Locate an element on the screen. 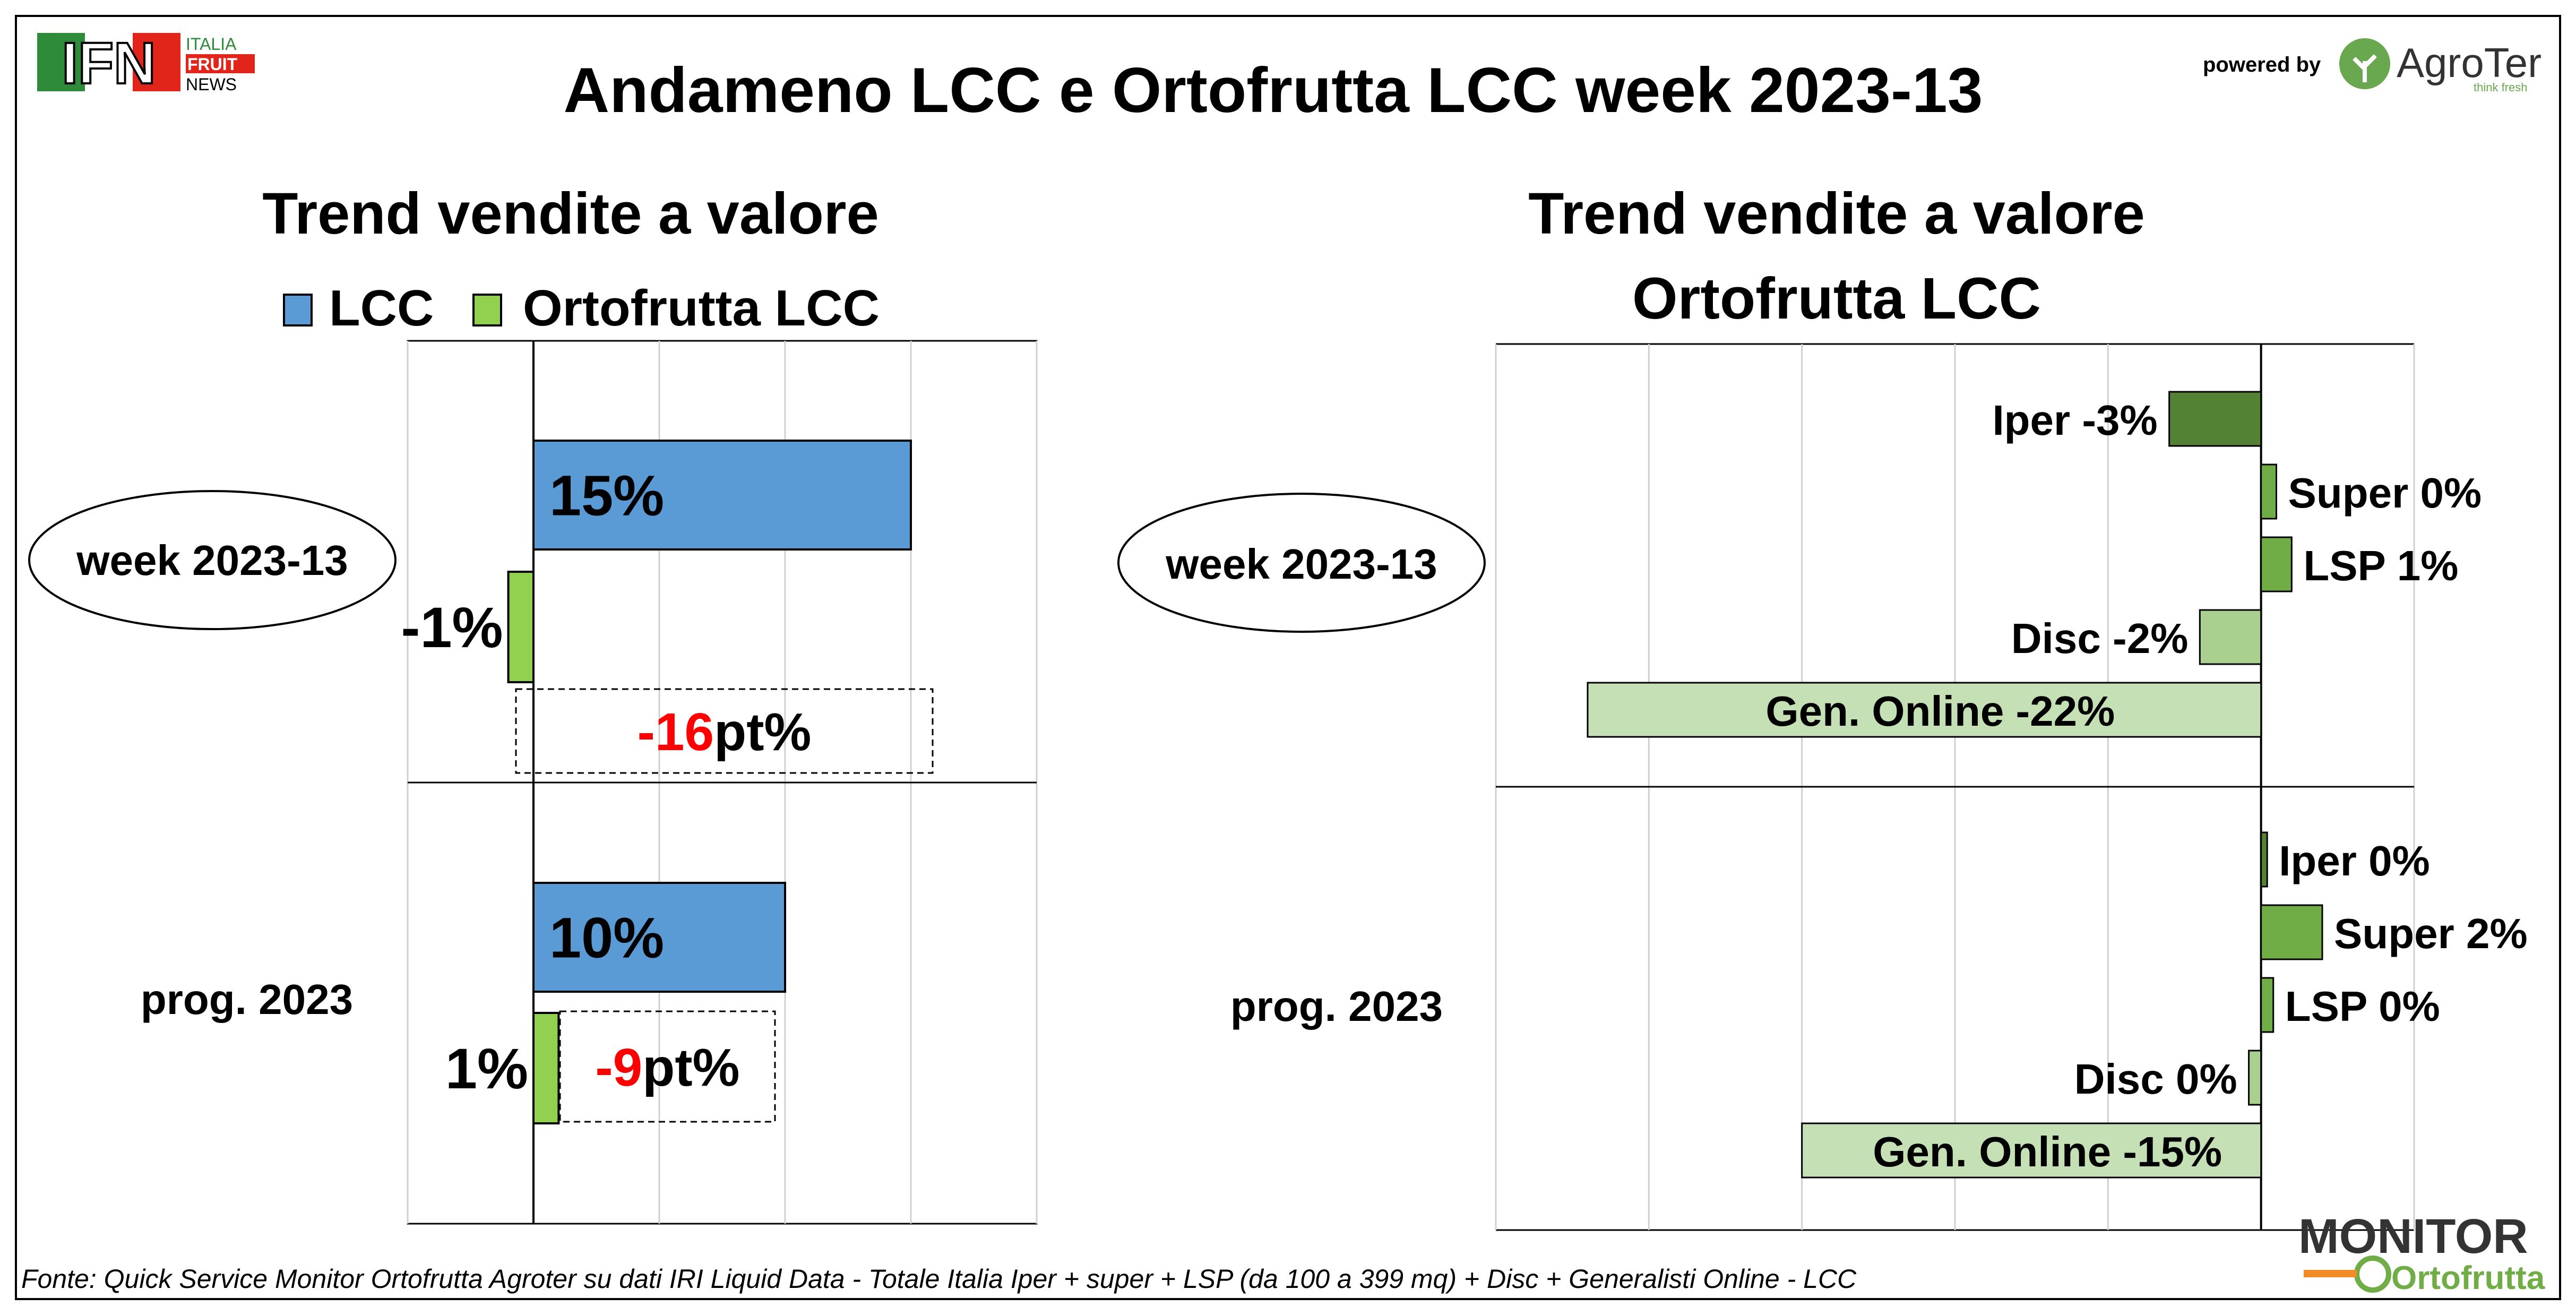 This screenshot has width=2576, height=1315. ifn-logo-text: IFN is located at coordinates (109, 64).